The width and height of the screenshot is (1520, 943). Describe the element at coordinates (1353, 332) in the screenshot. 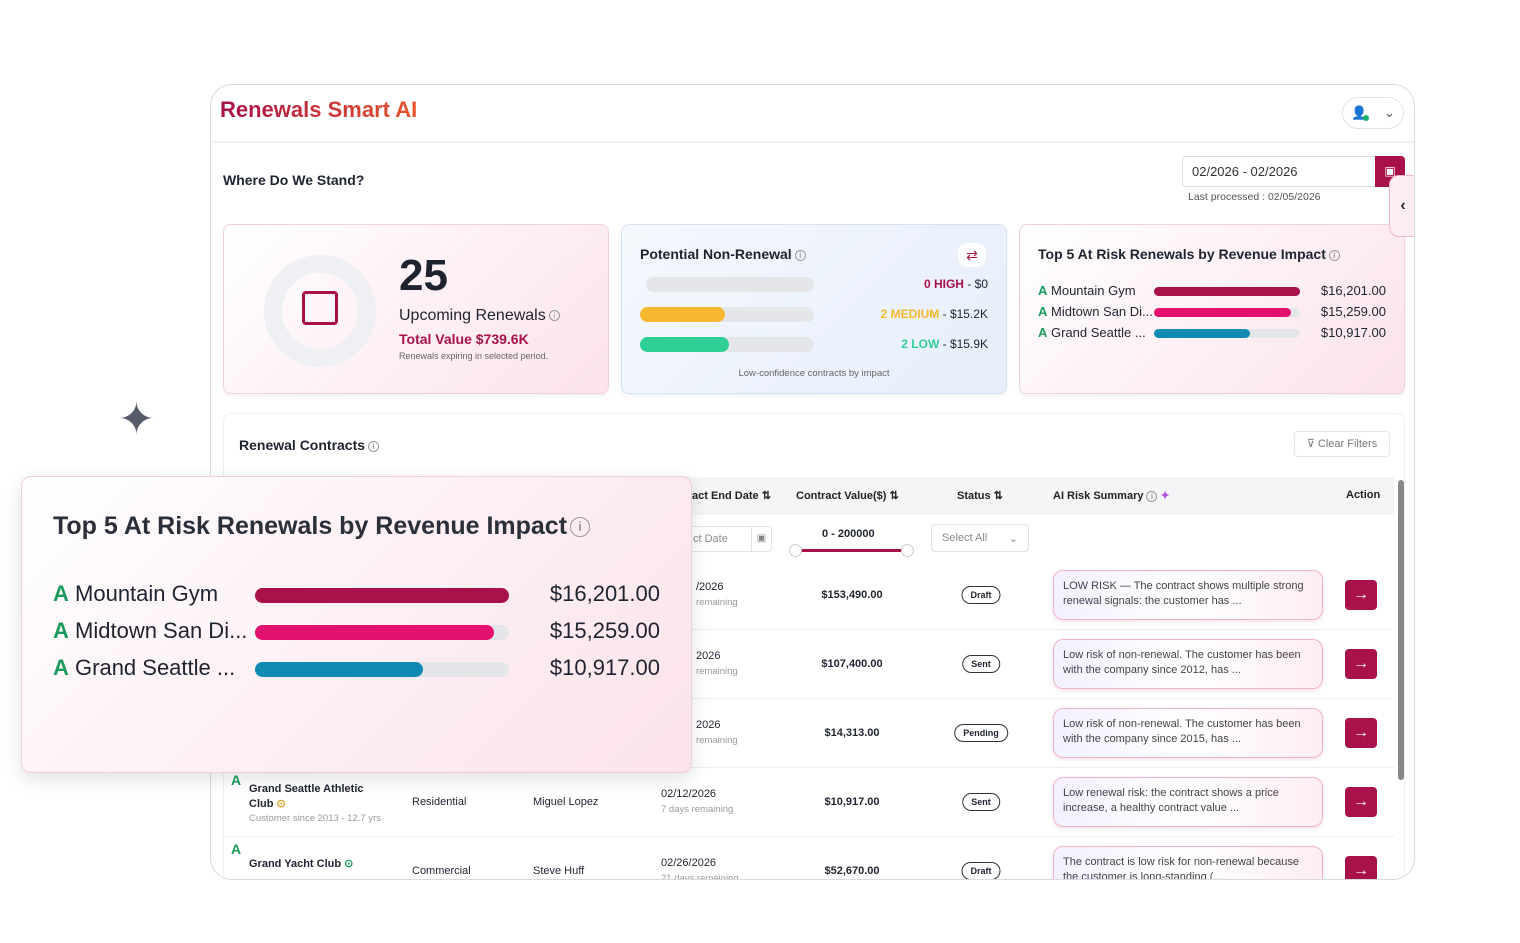

I see `top5-value: $10,917.00` at that location.